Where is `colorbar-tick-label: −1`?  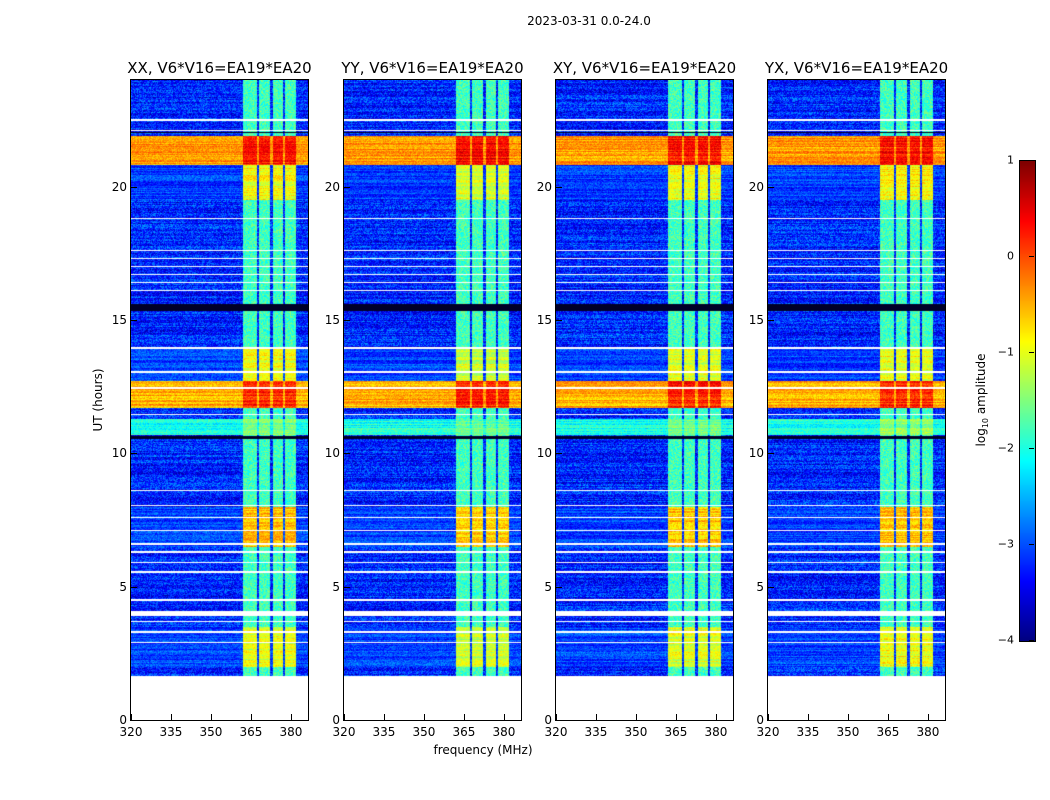 colorbar-tick-label: −1 is located at coordinates (1005, 352).